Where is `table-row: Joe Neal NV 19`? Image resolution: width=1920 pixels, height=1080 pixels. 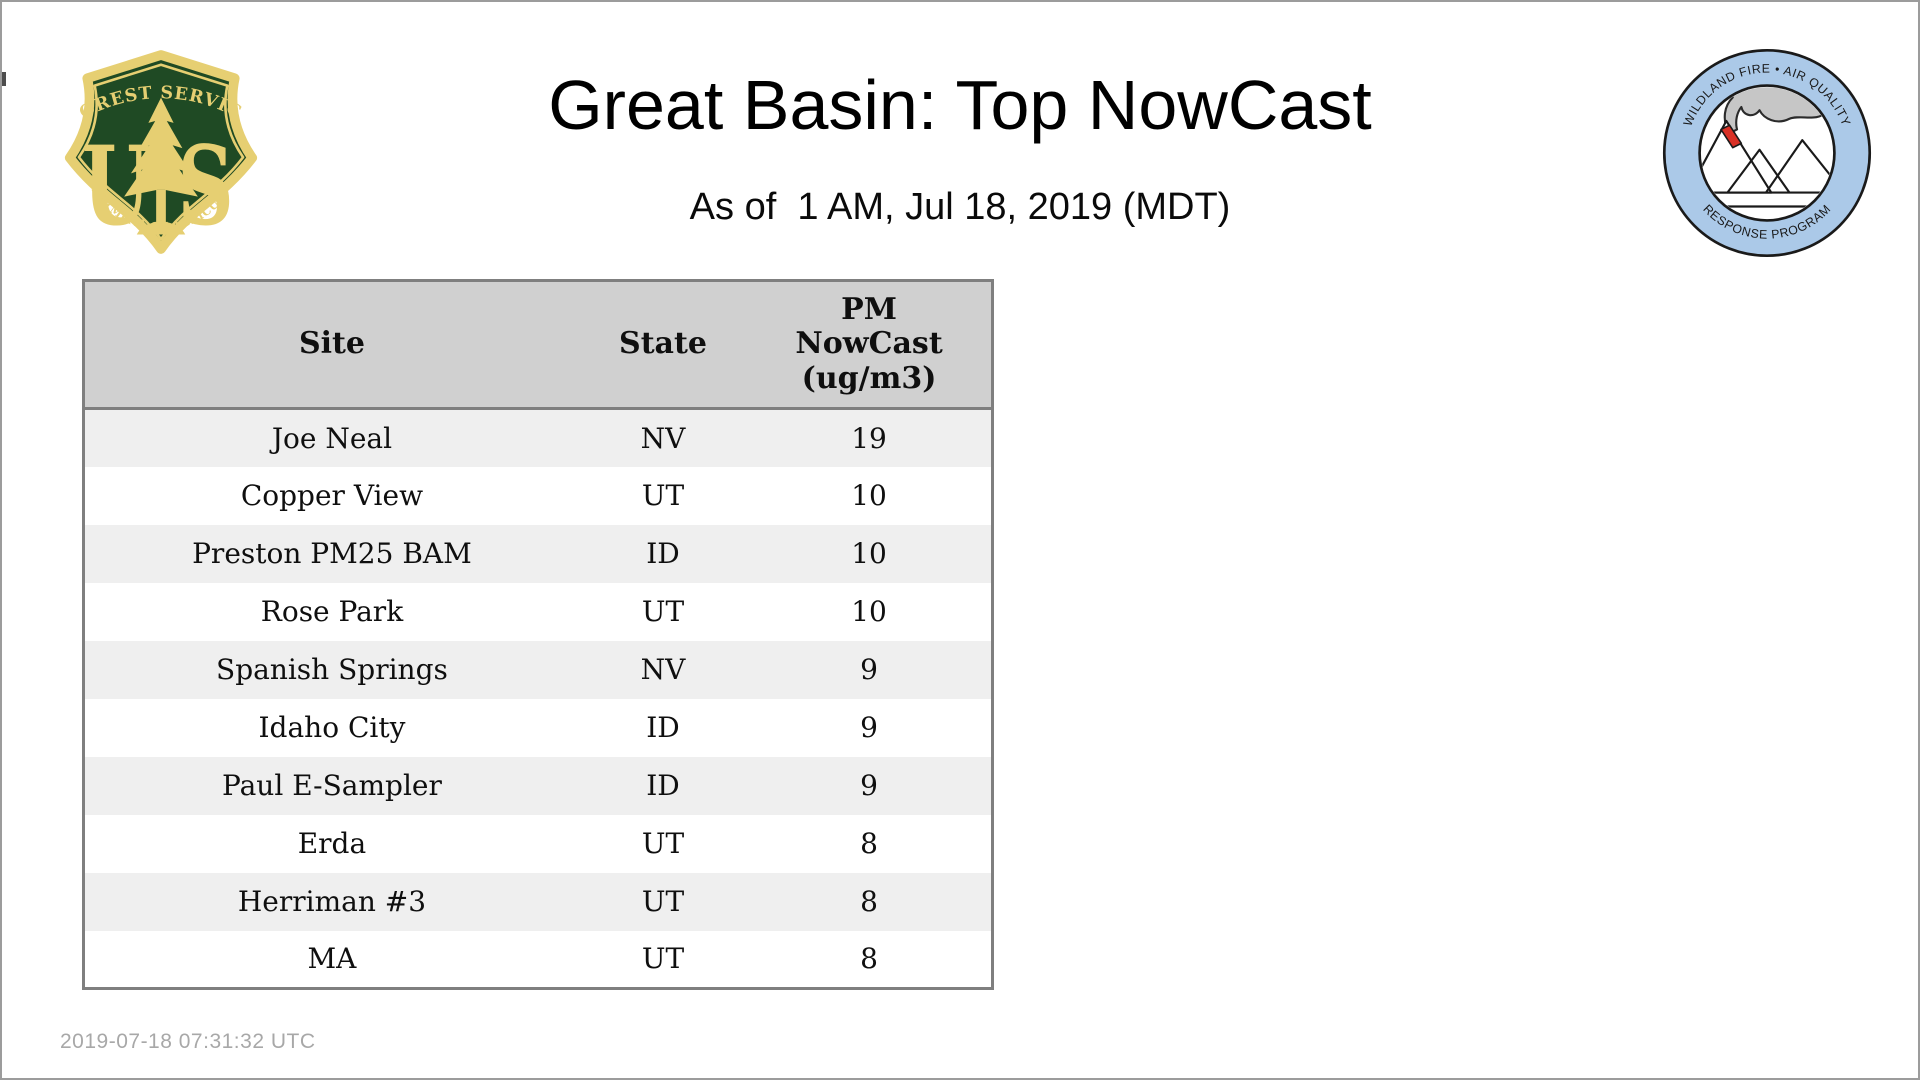 table-row: Joe Neal NV 19 is located at coordinates (538, 437).